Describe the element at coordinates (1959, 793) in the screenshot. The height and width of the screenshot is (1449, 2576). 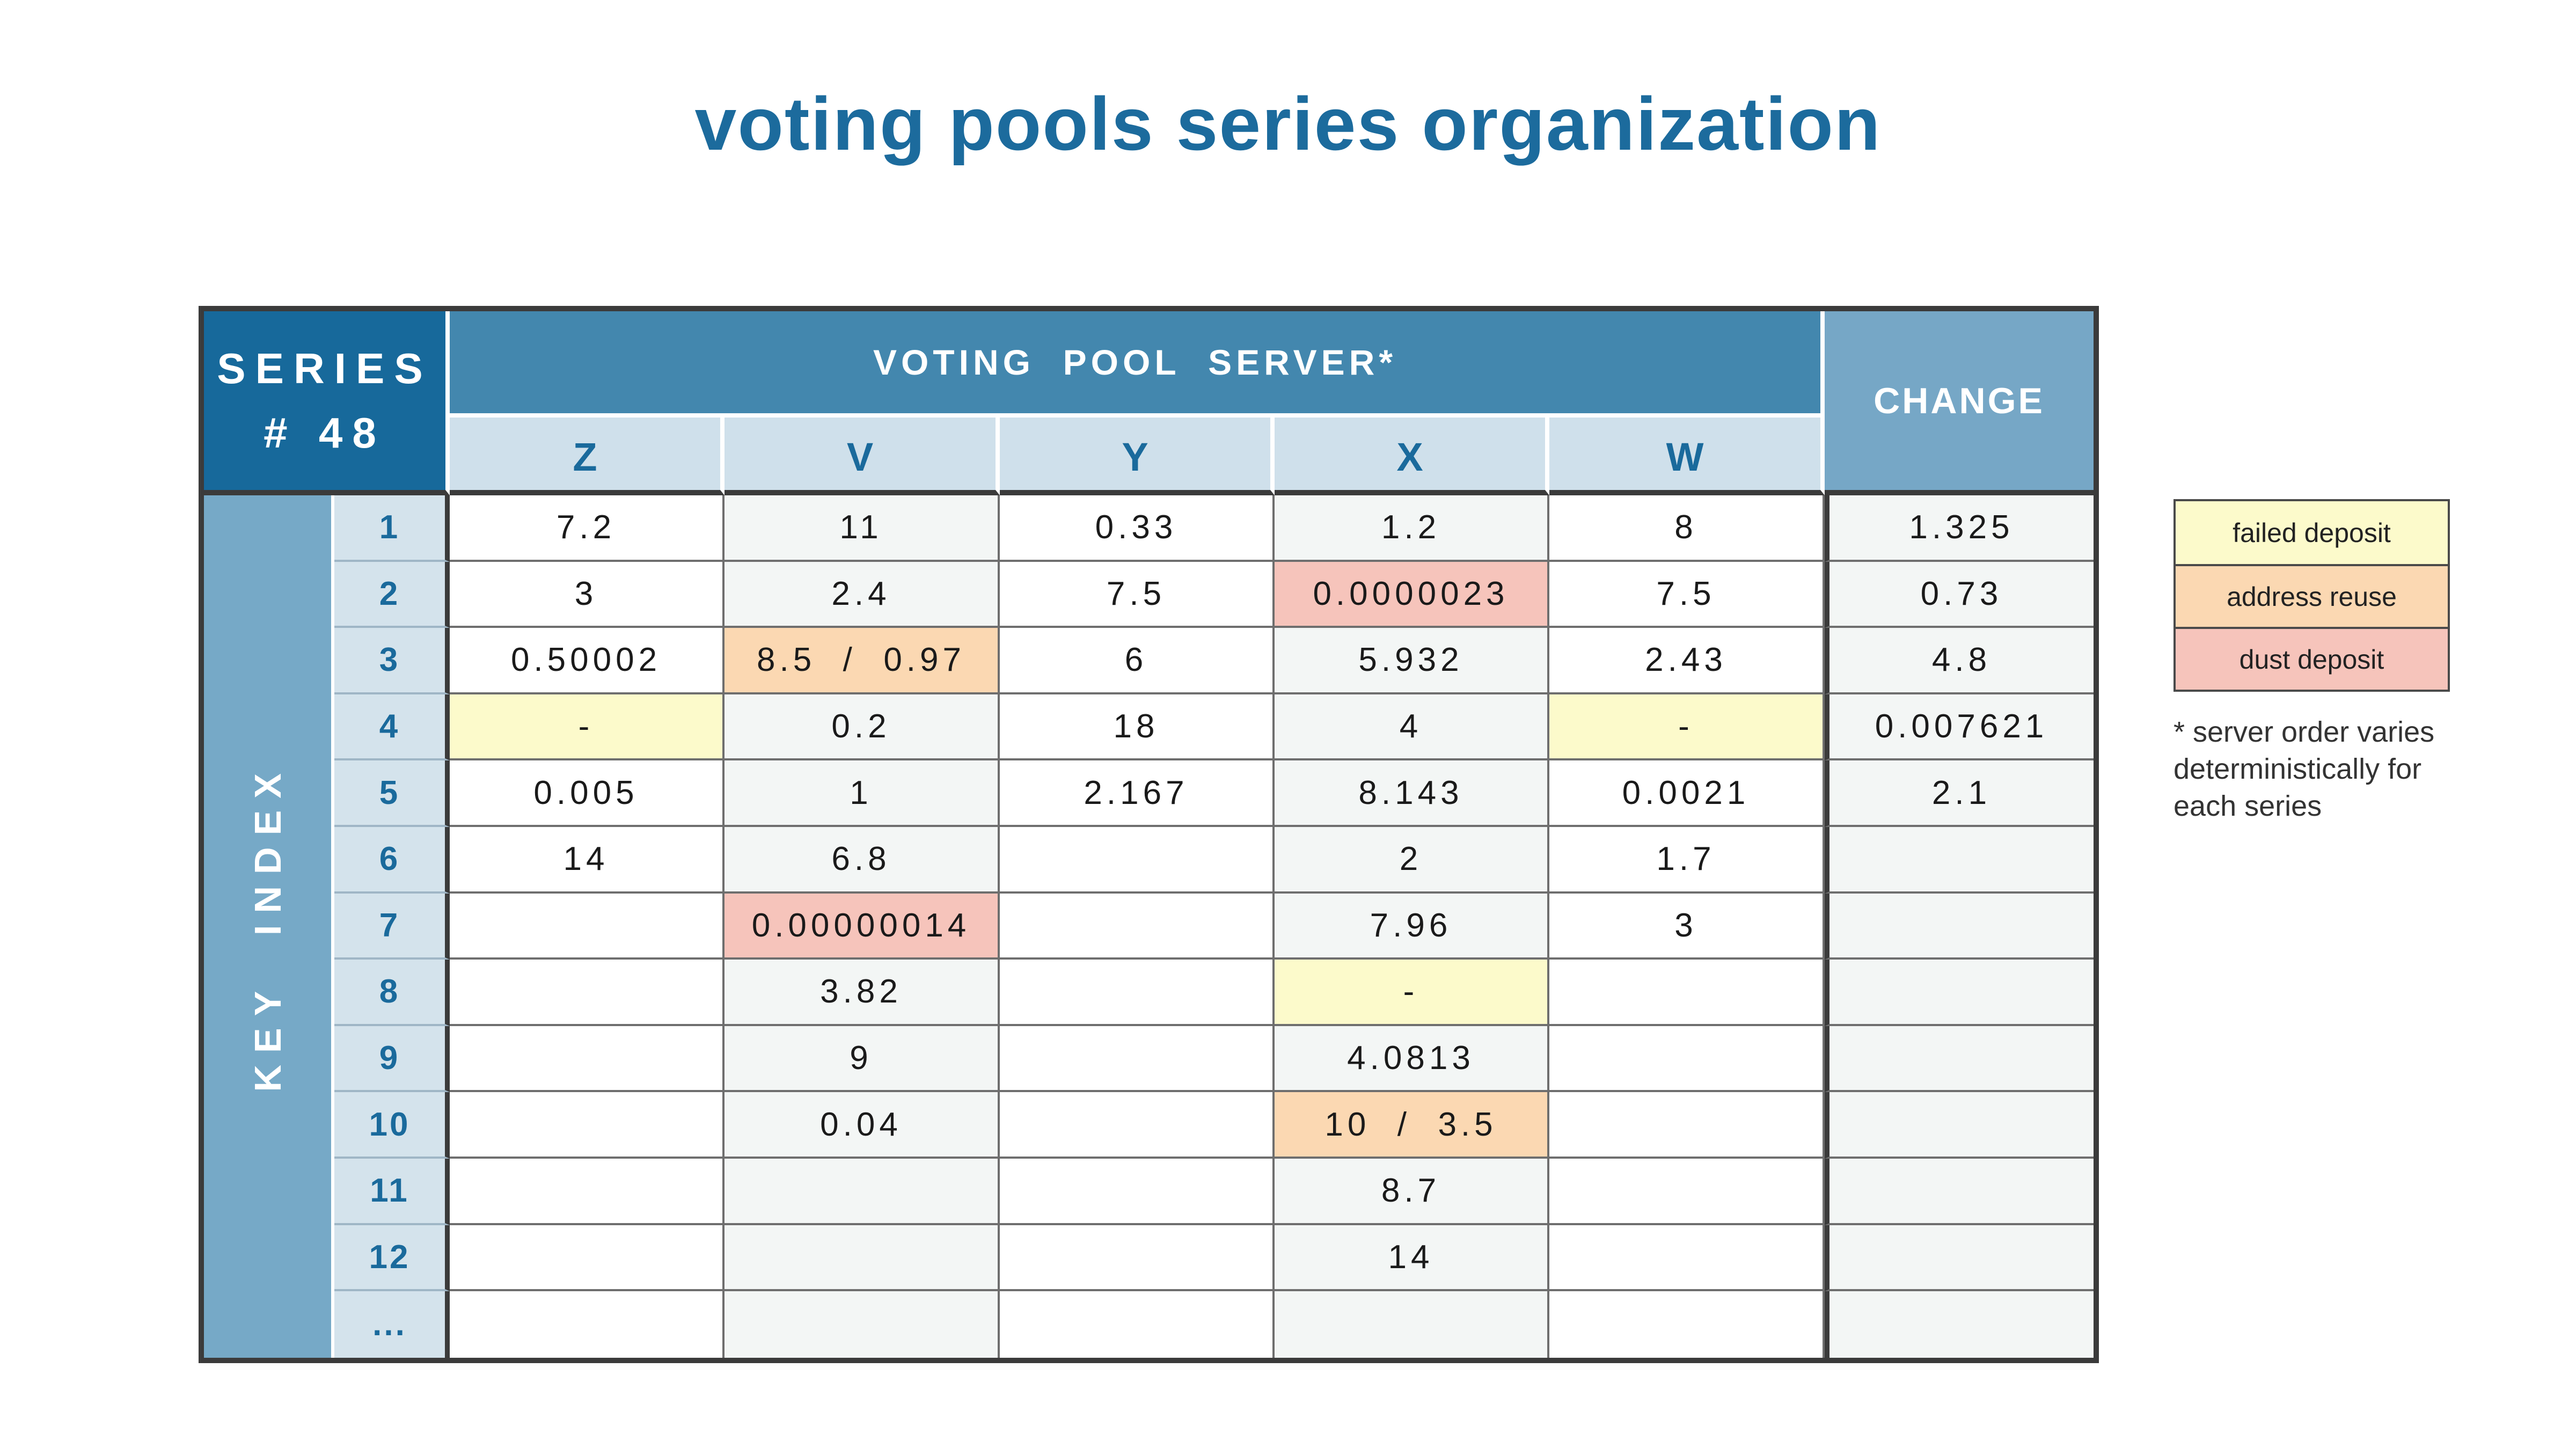
I see `cell-CHANGE-5: 2.1` at that location.